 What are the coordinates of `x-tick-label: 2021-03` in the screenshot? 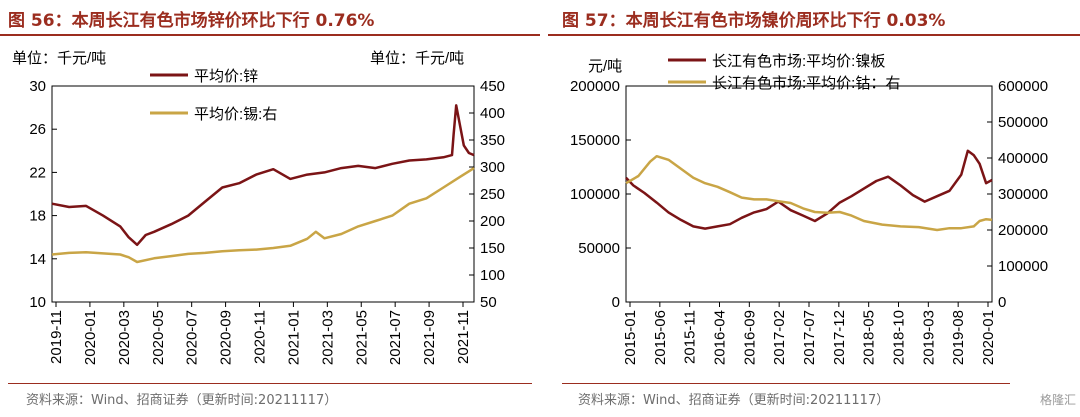 It's located at (327, 337).